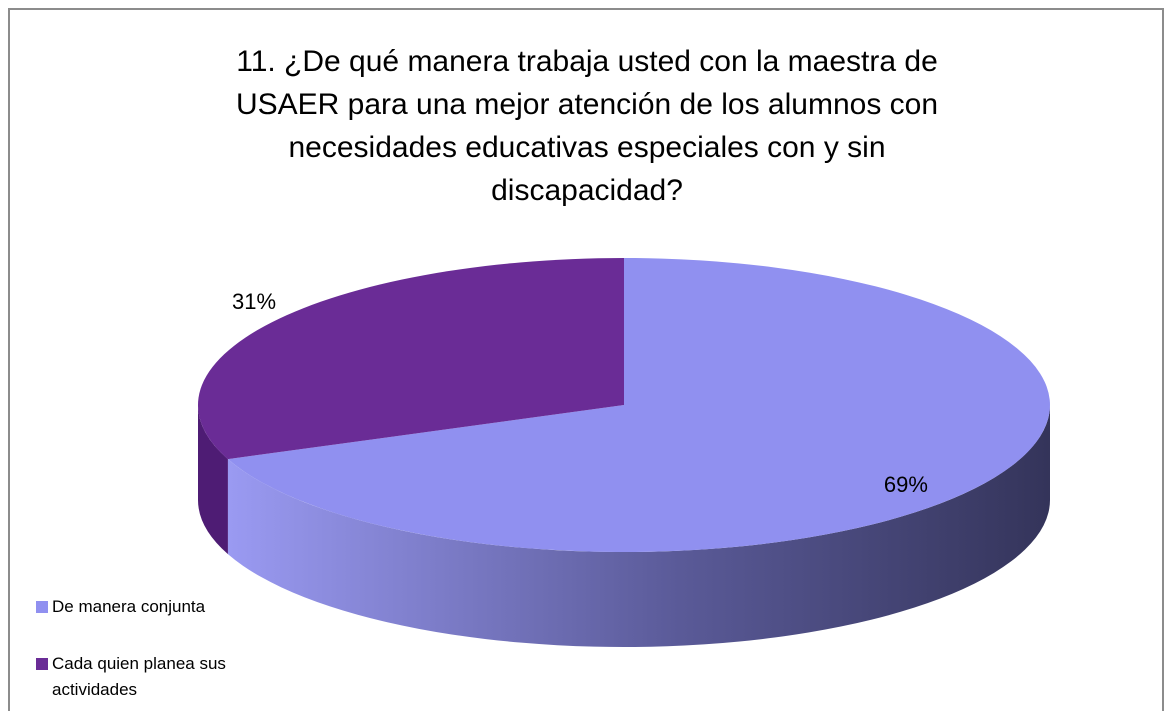 This screenshot has width=1174, height=711. I want to click on slice, so click(411, 359).